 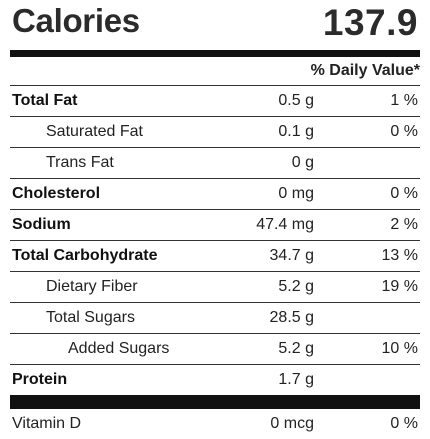 What do you see at coordinates (399, 255) in the screenshot?
I see `nutrient-daily-value: 13 %` at bounding box center [399, 255].